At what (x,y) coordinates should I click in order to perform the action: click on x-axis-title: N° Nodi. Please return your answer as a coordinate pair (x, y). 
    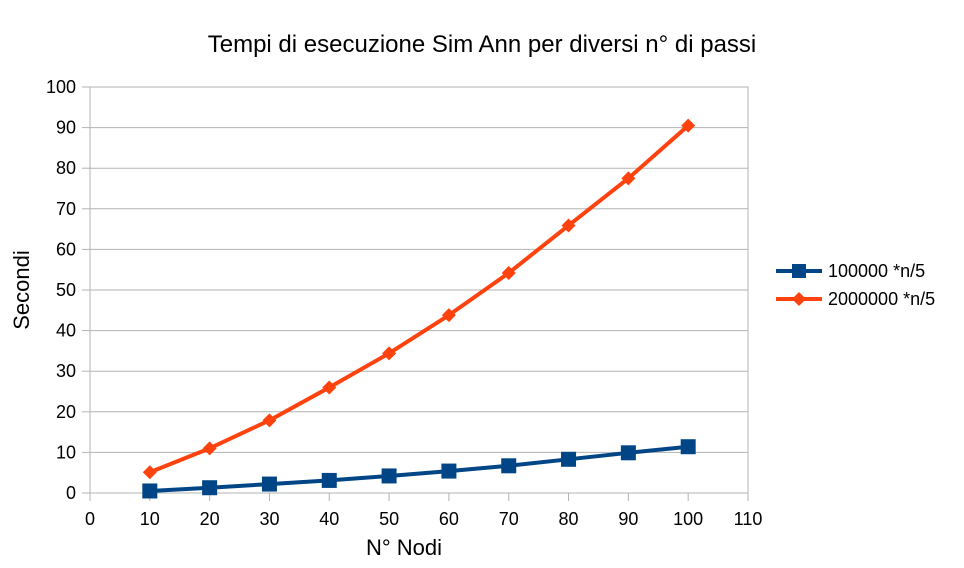
    Looking at the image, I should click on (404, 547).